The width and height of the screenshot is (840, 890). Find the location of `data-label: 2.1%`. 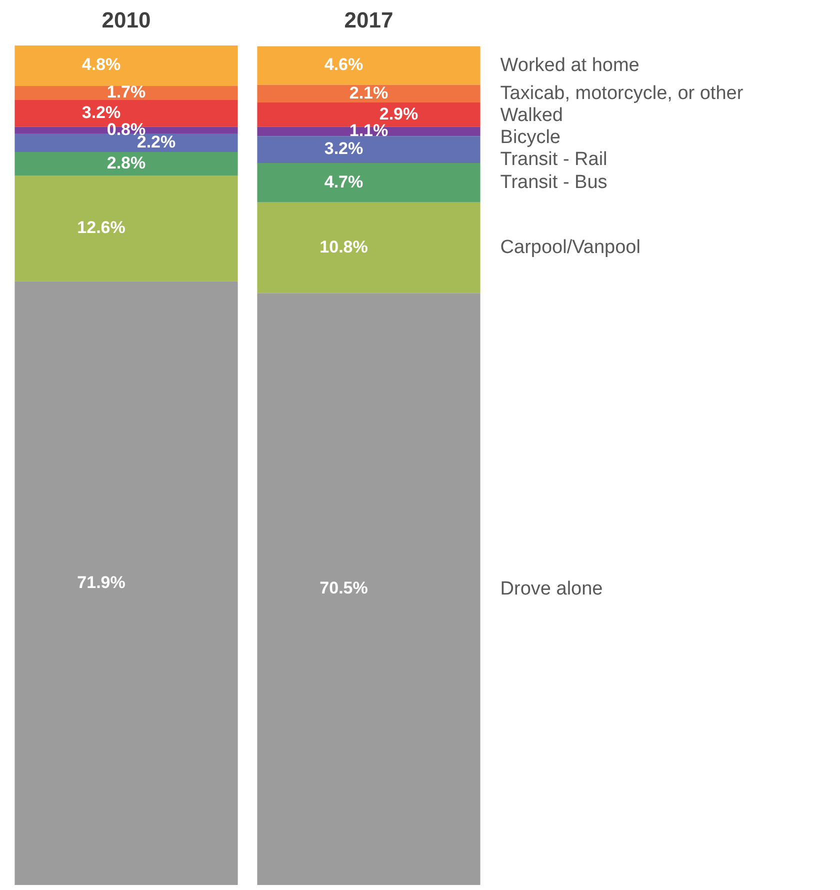

data-label: 2.1% is located at coordinates (368, 92).